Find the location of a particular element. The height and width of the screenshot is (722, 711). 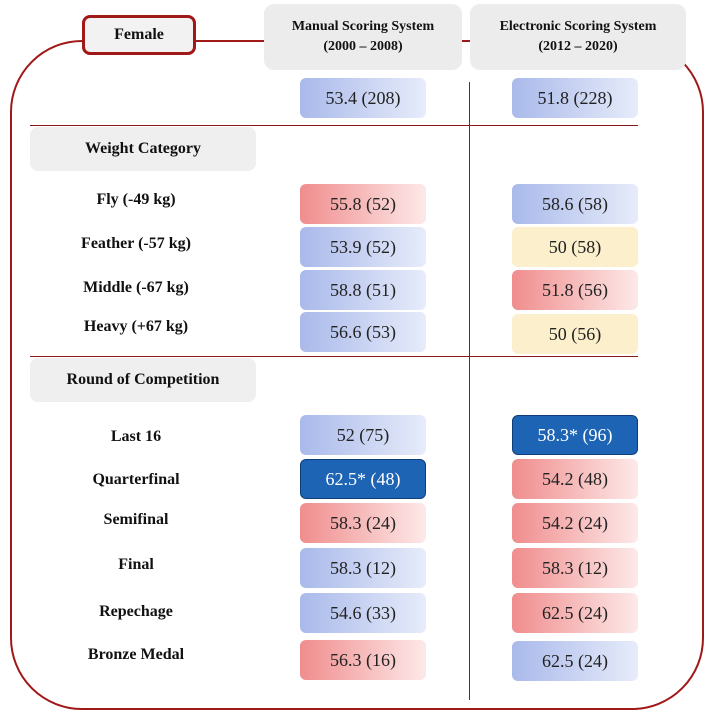

bronze-medal-manual-cell: 56.3 (16) is located at coordinates (363, 660).